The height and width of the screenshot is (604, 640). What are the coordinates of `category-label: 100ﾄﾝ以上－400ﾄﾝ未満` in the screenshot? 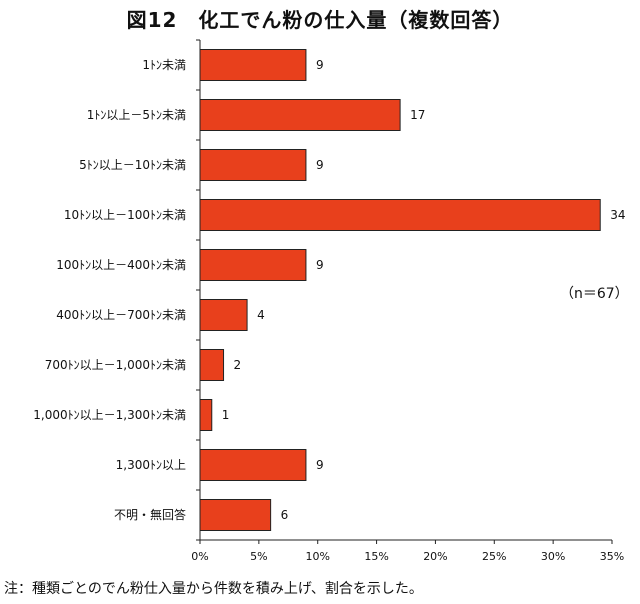 It's located at (121, 265).